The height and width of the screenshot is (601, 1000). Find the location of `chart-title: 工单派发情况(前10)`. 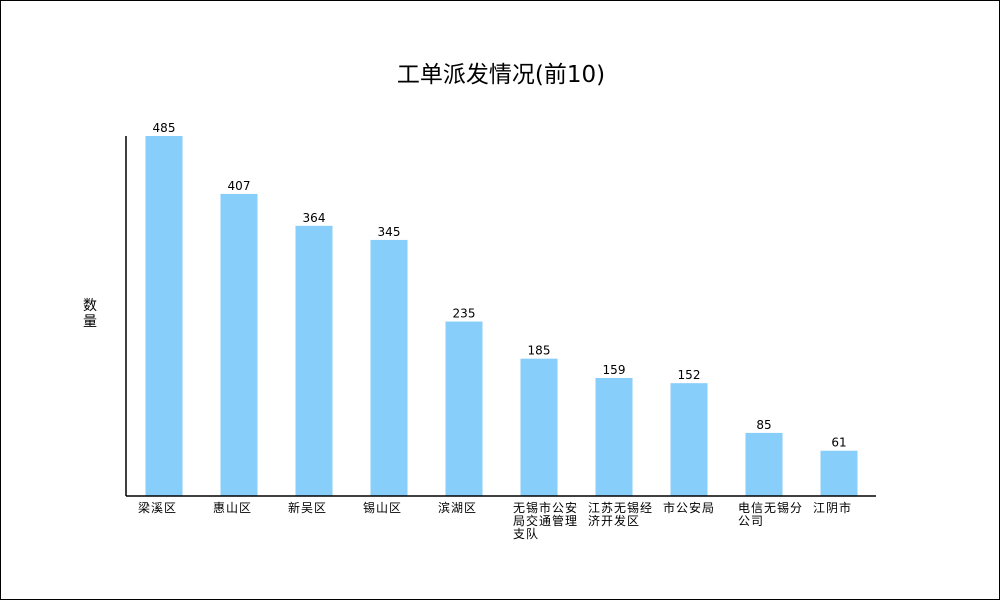

chart-title: 工单派发情况(前10) is located at coordinates (501, 75).